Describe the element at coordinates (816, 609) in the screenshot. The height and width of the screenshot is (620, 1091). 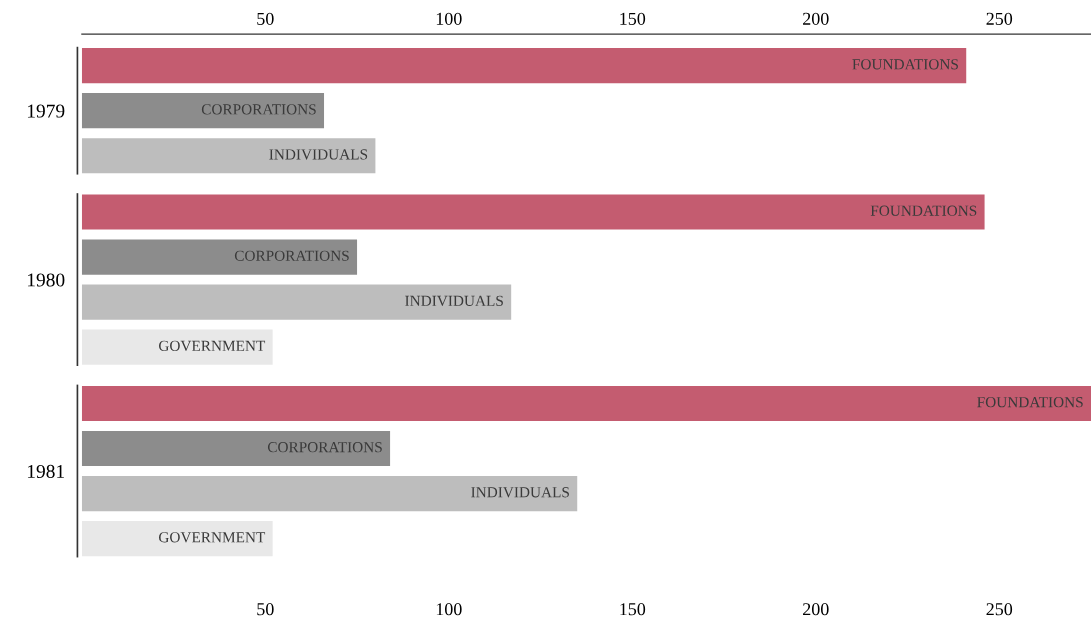
I see `x2-tick-label: 200` at that location.